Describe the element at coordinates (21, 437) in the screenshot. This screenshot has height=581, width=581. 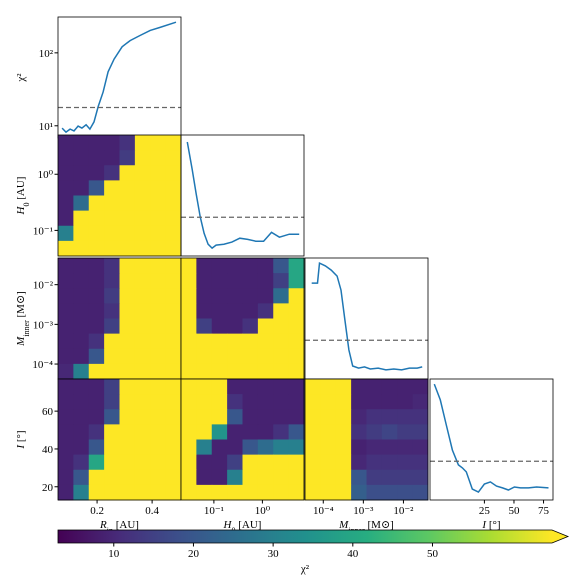
I see `axis-label-unit: [°]` at that location.